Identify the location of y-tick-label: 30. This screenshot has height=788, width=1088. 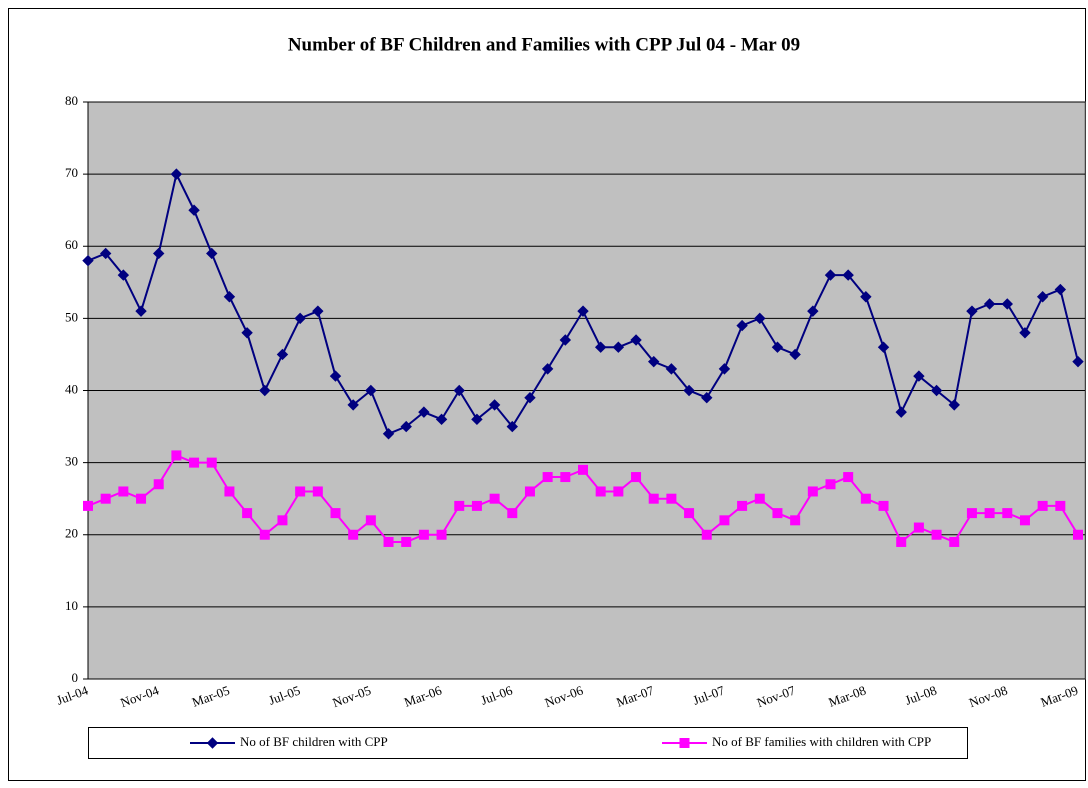
(71, 461).